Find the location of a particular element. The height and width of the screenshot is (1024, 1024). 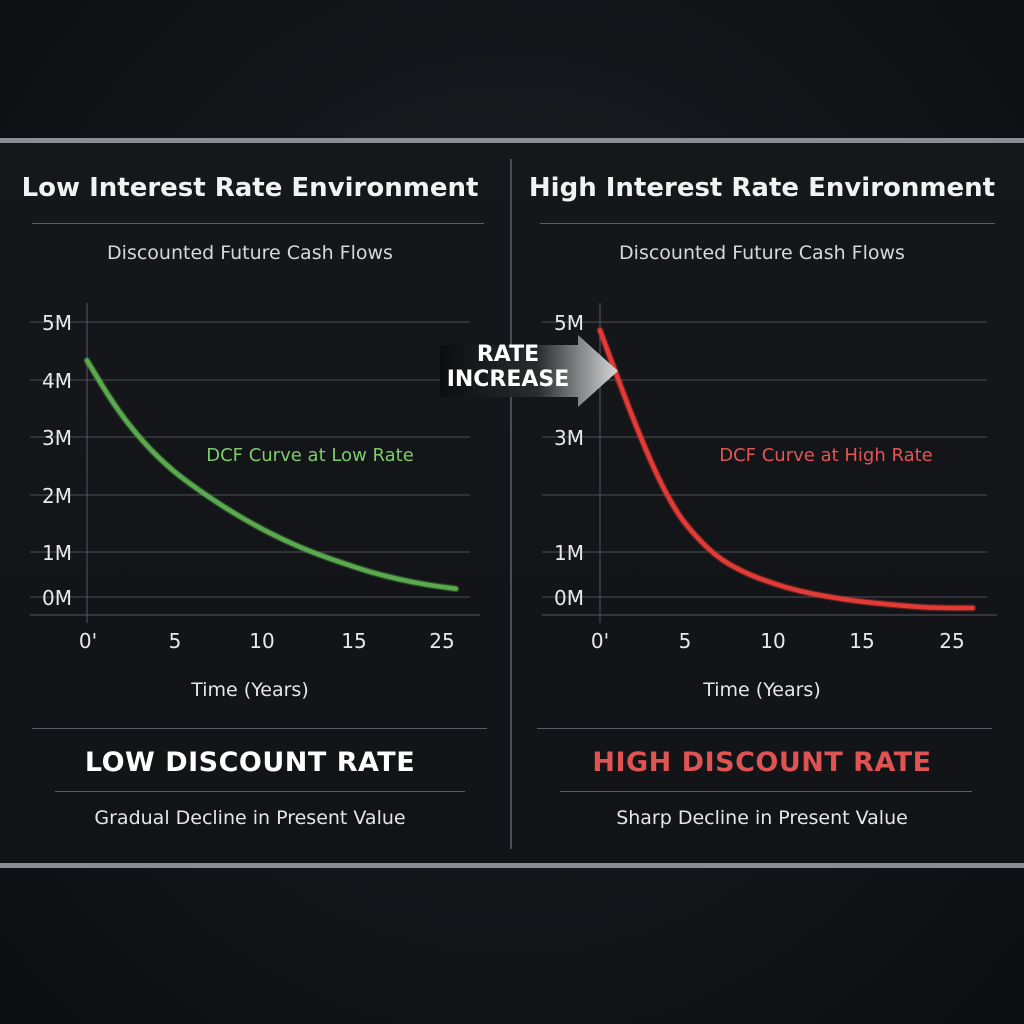

high-rate-footer-sub: Sharp Decline in Present Value is located at coordinates (762, 818).